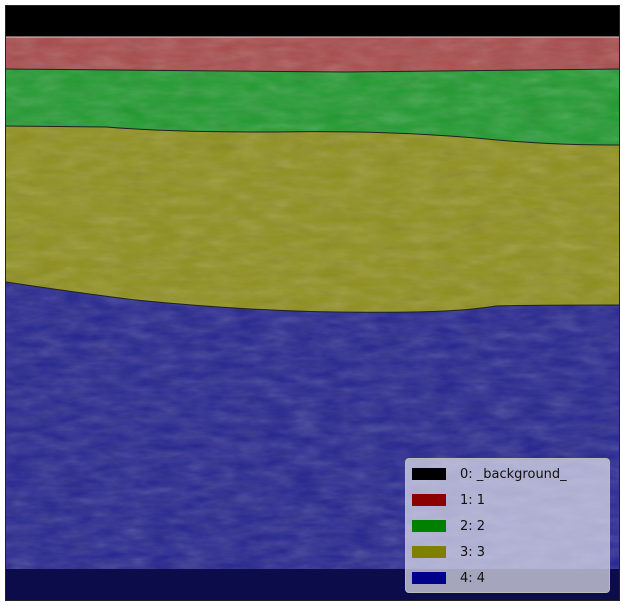 The height and width of the screenshot is (606, 622). Describe the element at coordinates (509, 578) in the screenshot. I see `legend-item-class-4: 4` at that location.